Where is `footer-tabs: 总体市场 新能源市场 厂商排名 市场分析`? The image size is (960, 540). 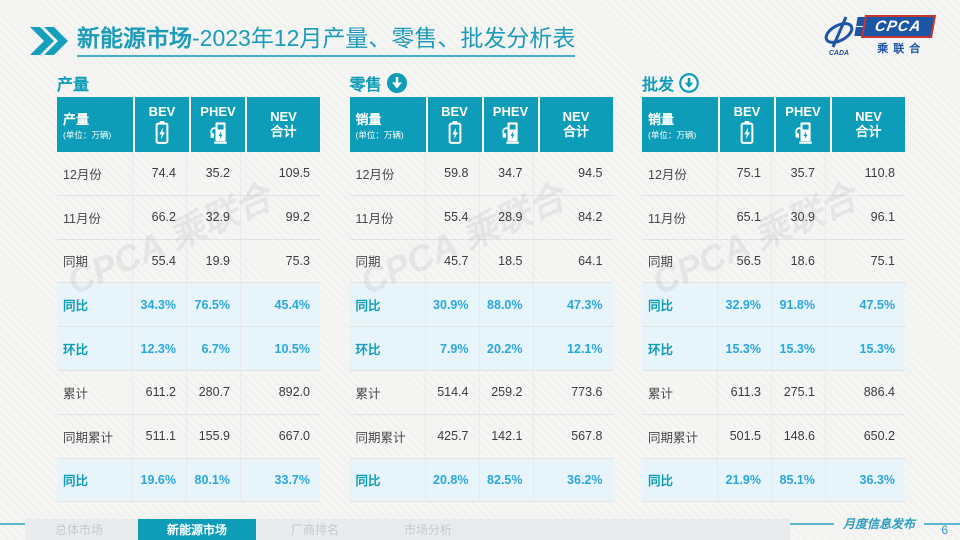
footer-tabs: 总体市场 新能源市场 厂商排名 市场分析 is located at coordinates (407, 529).